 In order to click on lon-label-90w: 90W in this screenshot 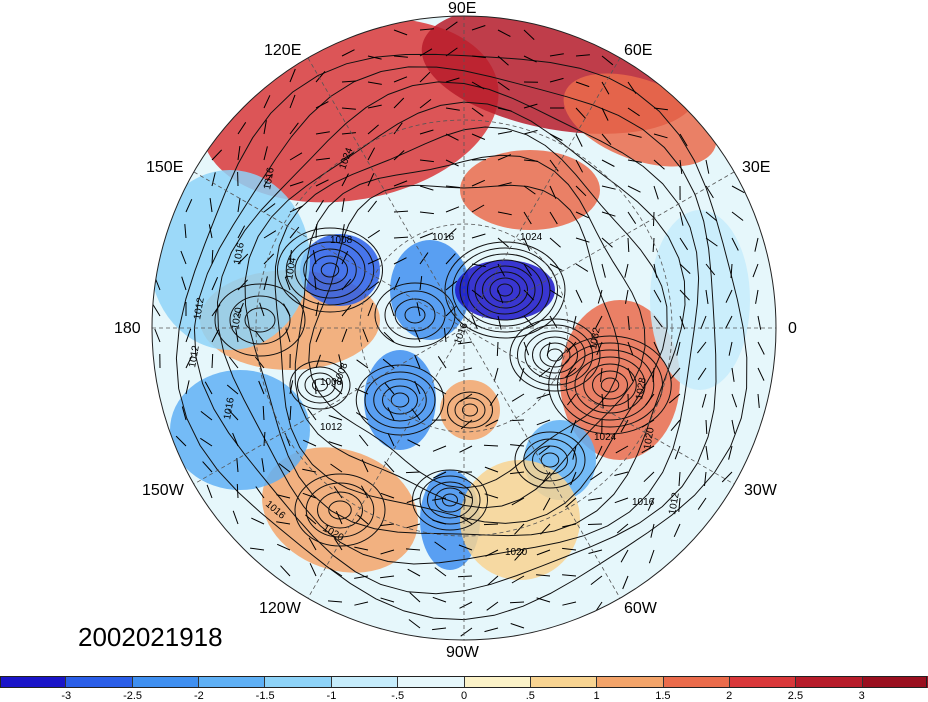, I will do `click(462, 652)`.